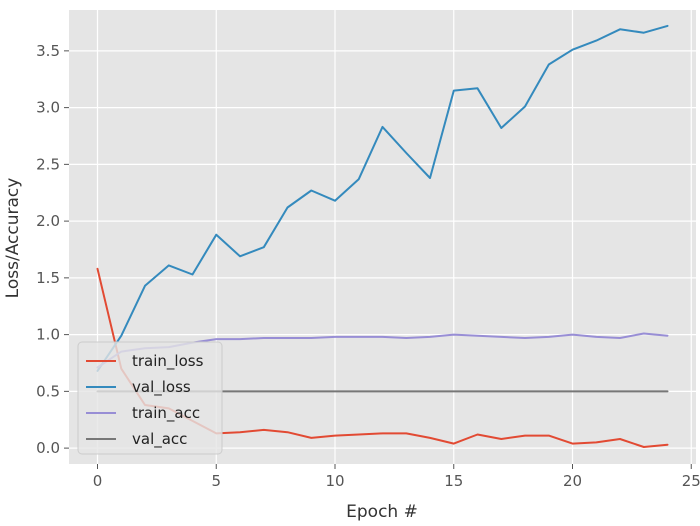  I want to click on y-tick-label: 2.0, so click(48, 221).